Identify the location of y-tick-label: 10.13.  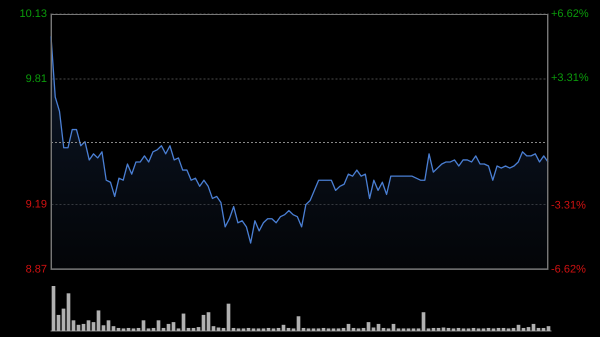
(33, 14).